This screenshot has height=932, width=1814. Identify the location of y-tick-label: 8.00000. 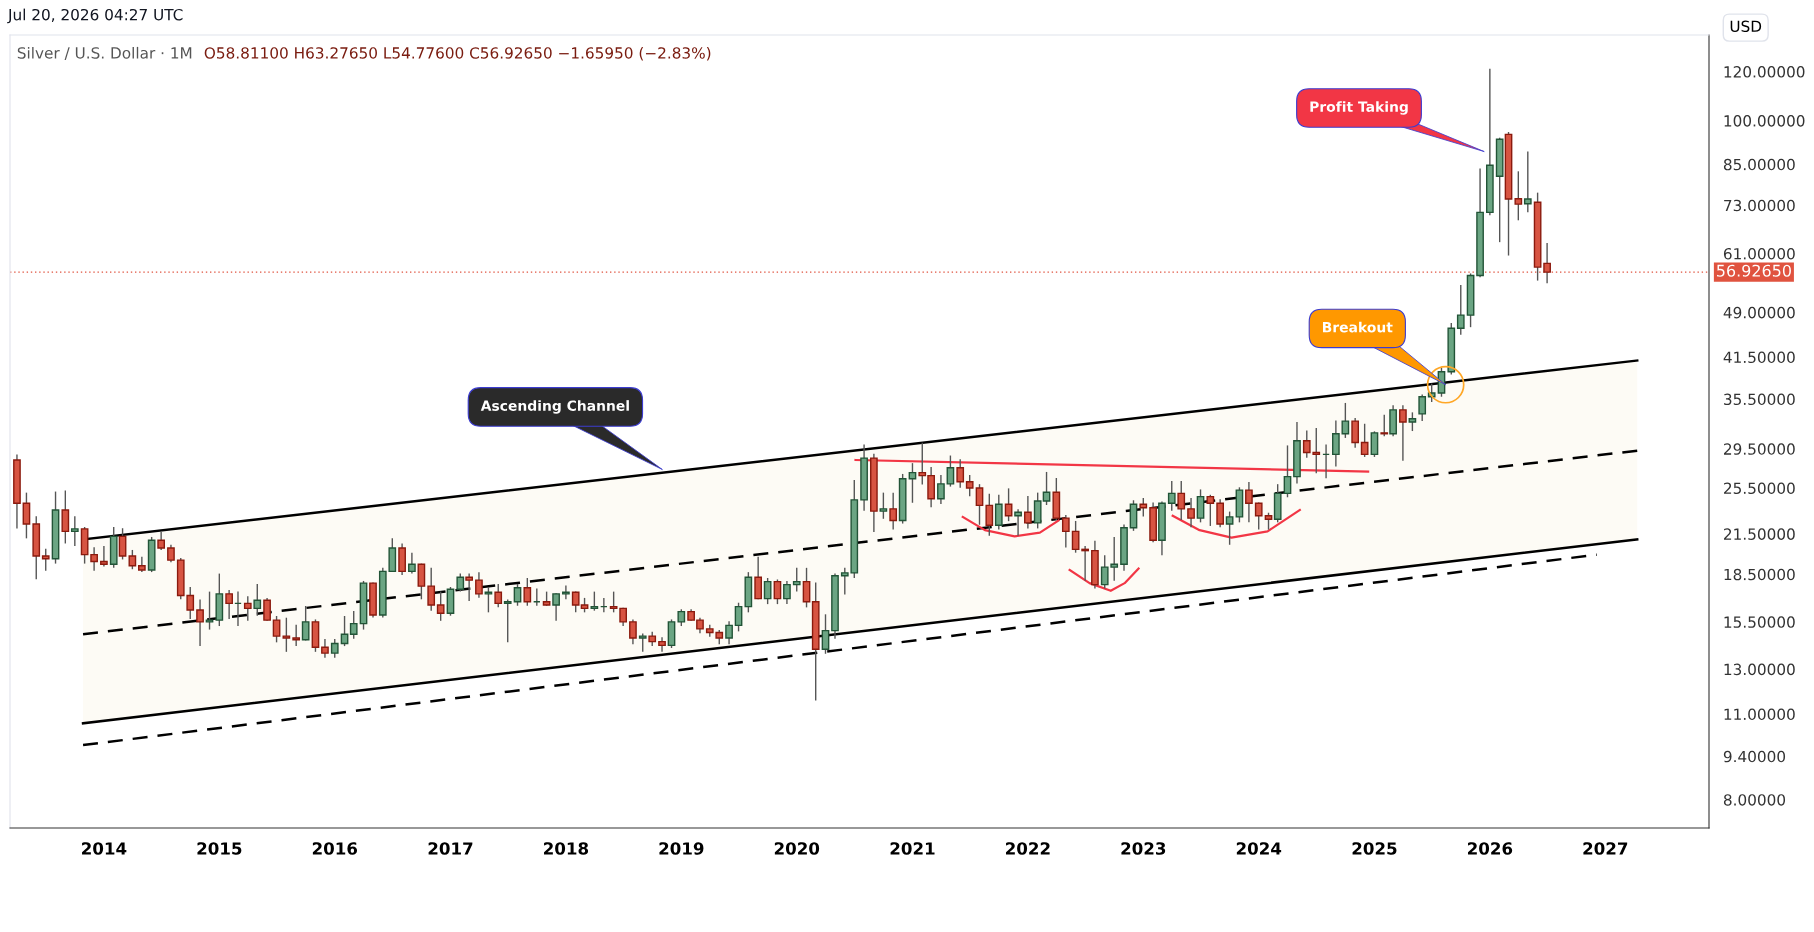
(1754, 800).